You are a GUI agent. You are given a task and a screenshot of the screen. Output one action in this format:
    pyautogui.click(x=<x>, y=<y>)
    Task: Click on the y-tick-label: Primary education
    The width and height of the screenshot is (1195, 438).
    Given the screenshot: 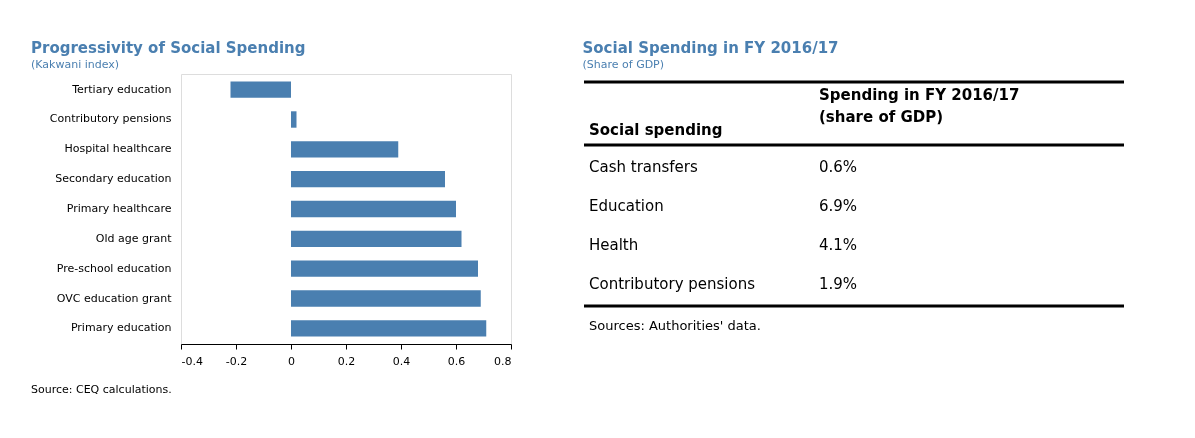 What is the action you would take?
    pyautogui.click(x=121, y=328)
    